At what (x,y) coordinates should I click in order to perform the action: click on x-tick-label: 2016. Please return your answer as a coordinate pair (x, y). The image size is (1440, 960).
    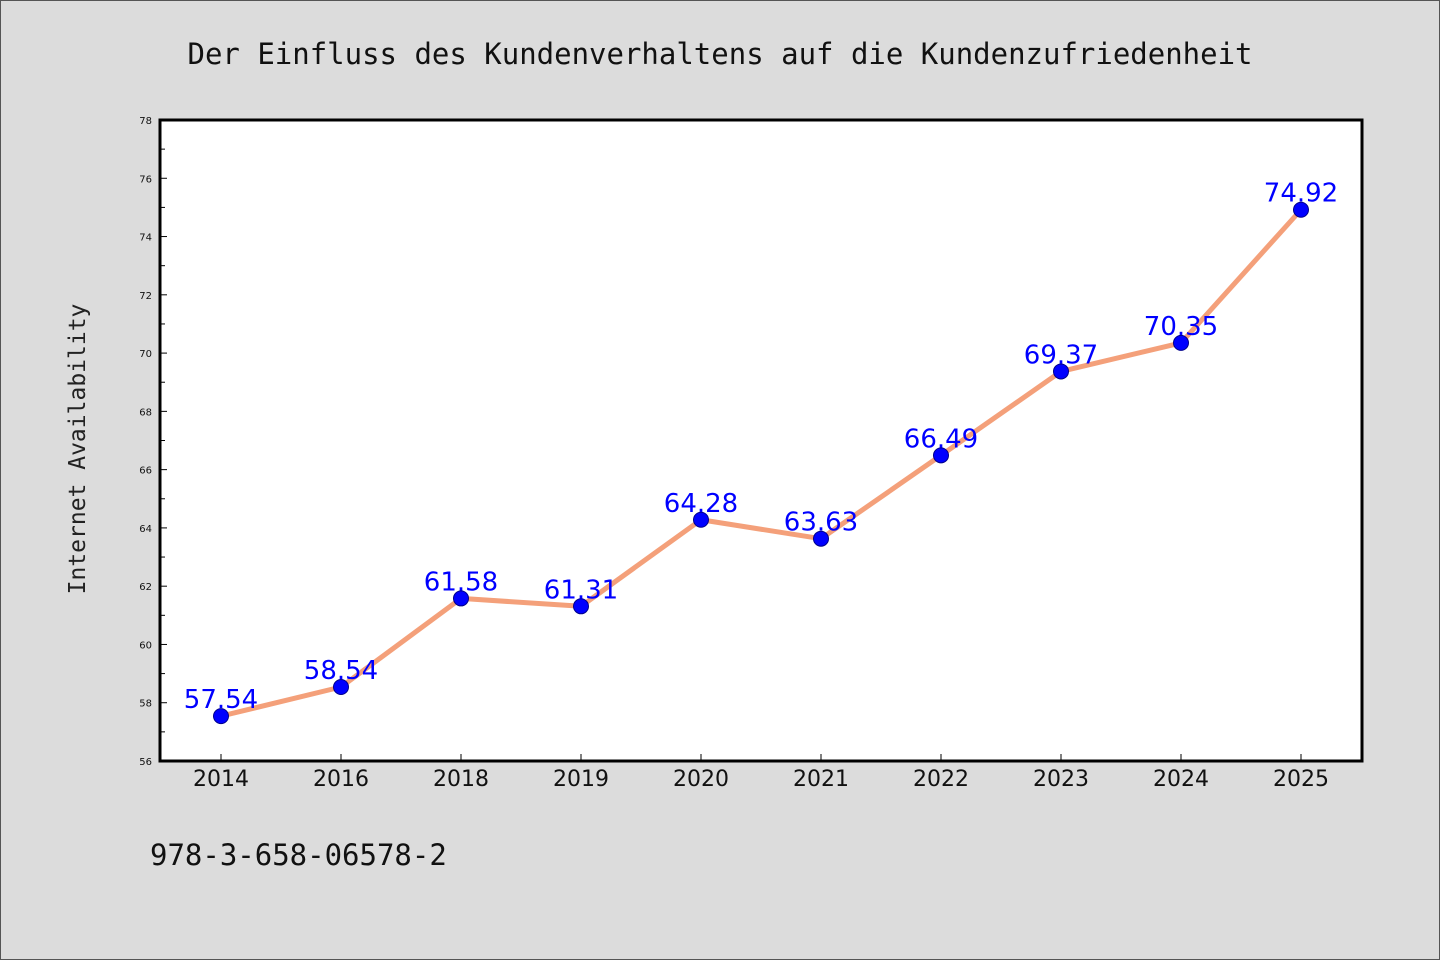
    Looking at the image, I should click on (341, 779).